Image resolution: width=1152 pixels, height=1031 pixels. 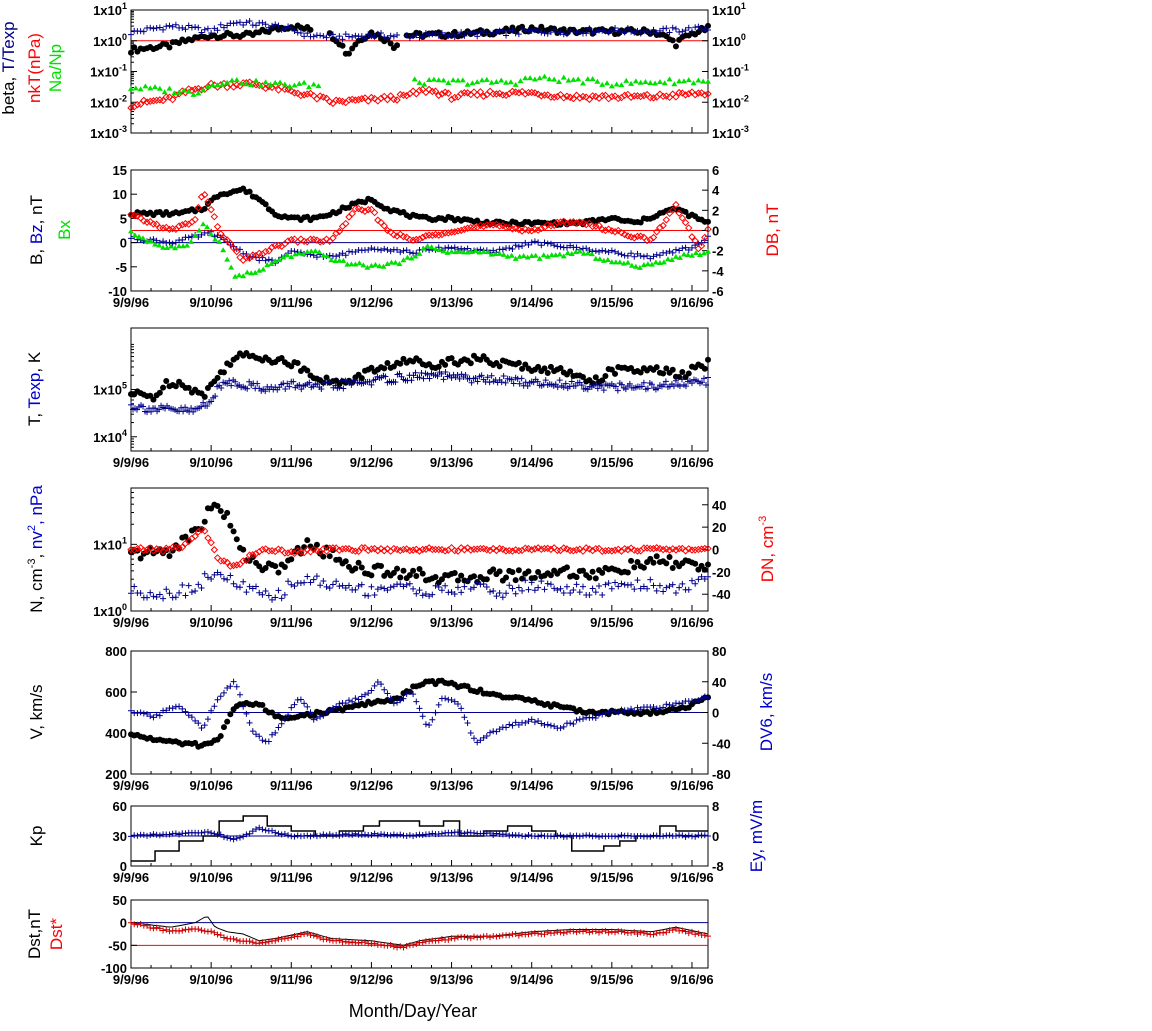 I want to click on x-tick-label: 9/16/96, so click(x=691, y=622).